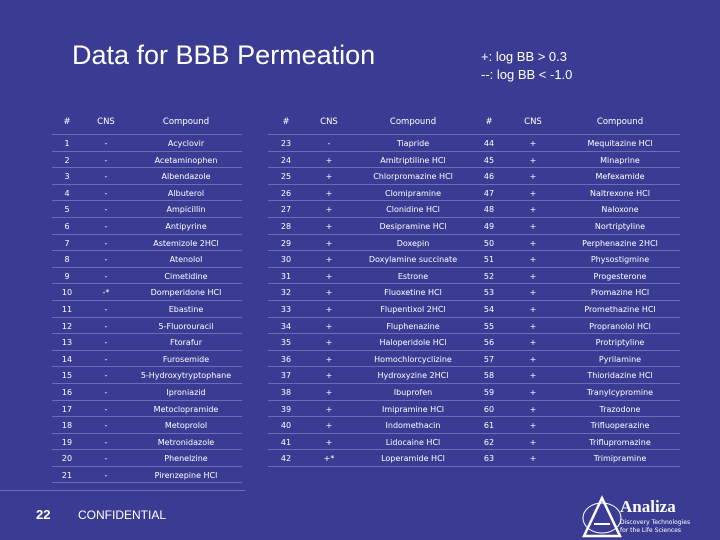 The image size is (720, 540). What do you see at coordinates (286, 276) in the screenshot?
I see `compound-number: 31` at bounding box center [286, 276].